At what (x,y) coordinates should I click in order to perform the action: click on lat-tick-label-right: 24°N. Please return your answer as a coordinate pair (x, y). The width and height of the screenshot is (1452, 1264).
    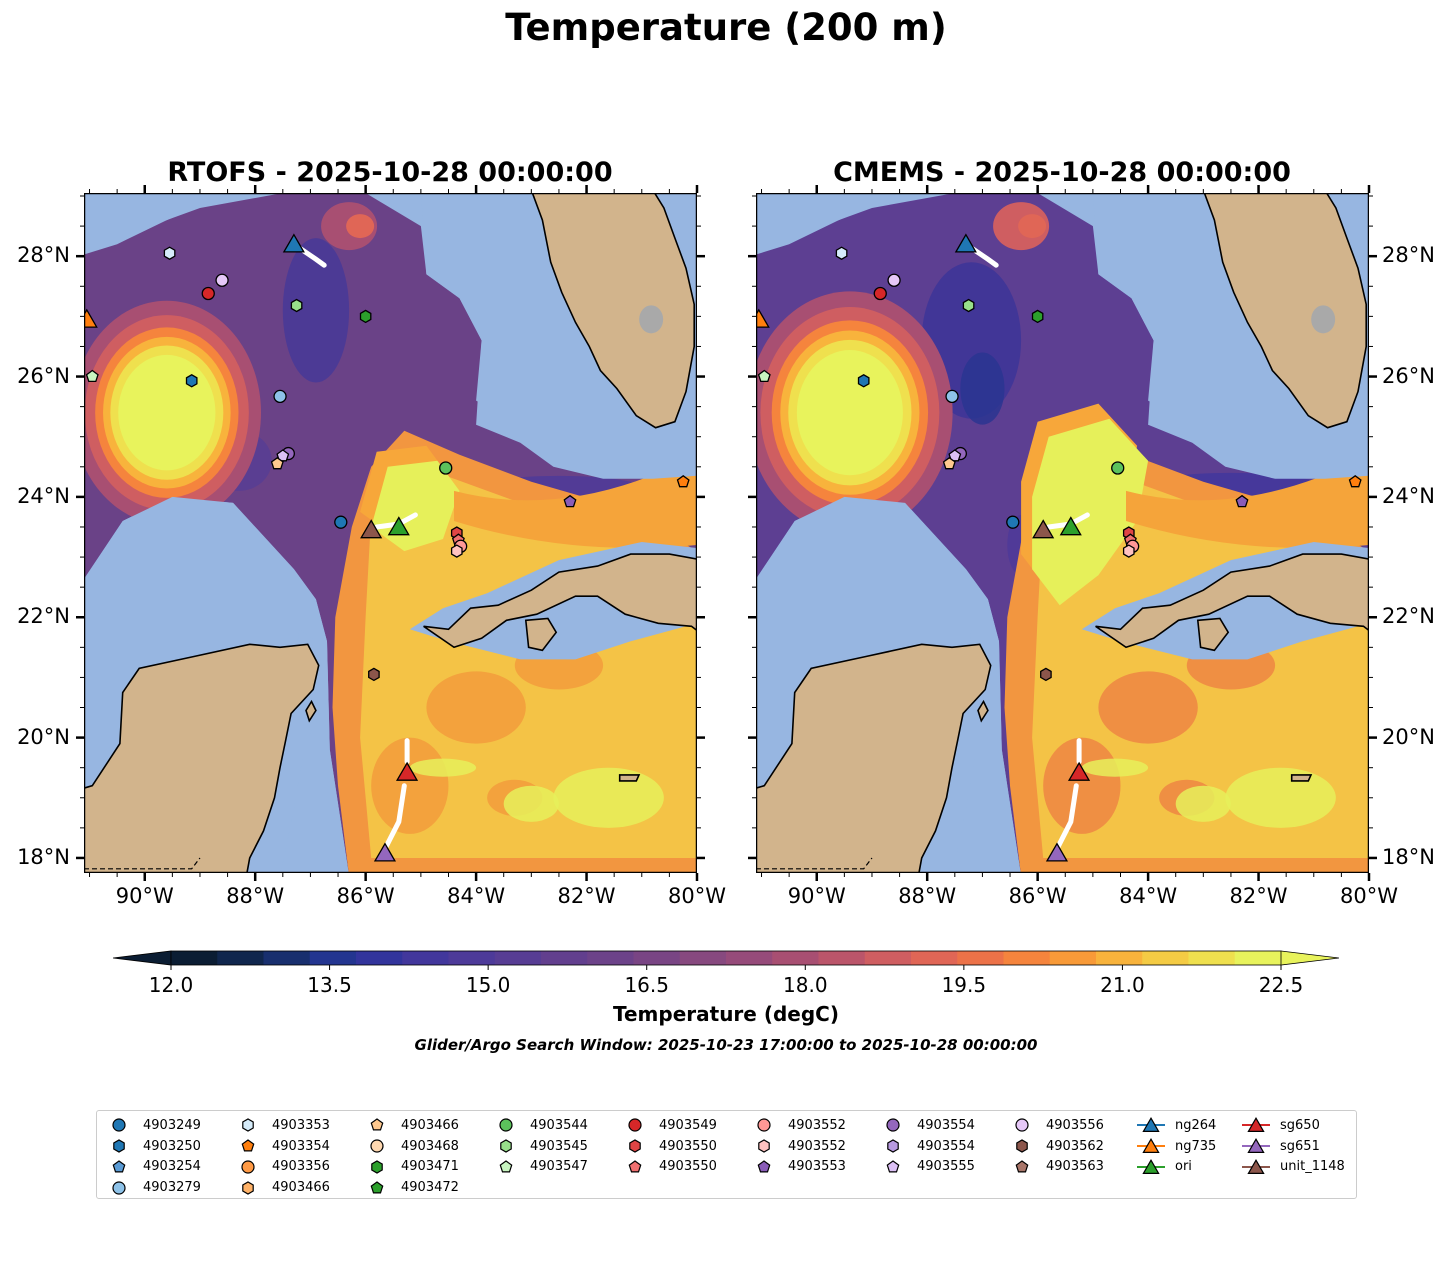
    Looking at the image, I should click on (1408, 495).